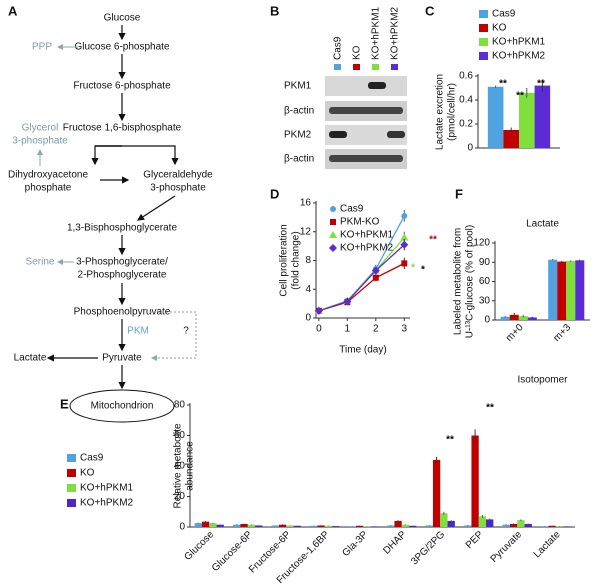 This screenshot has width=600, height=587. Describe the element at coordinates (395, 543) in the screenshot. I see `x-tick-label: DHAP` at that location.